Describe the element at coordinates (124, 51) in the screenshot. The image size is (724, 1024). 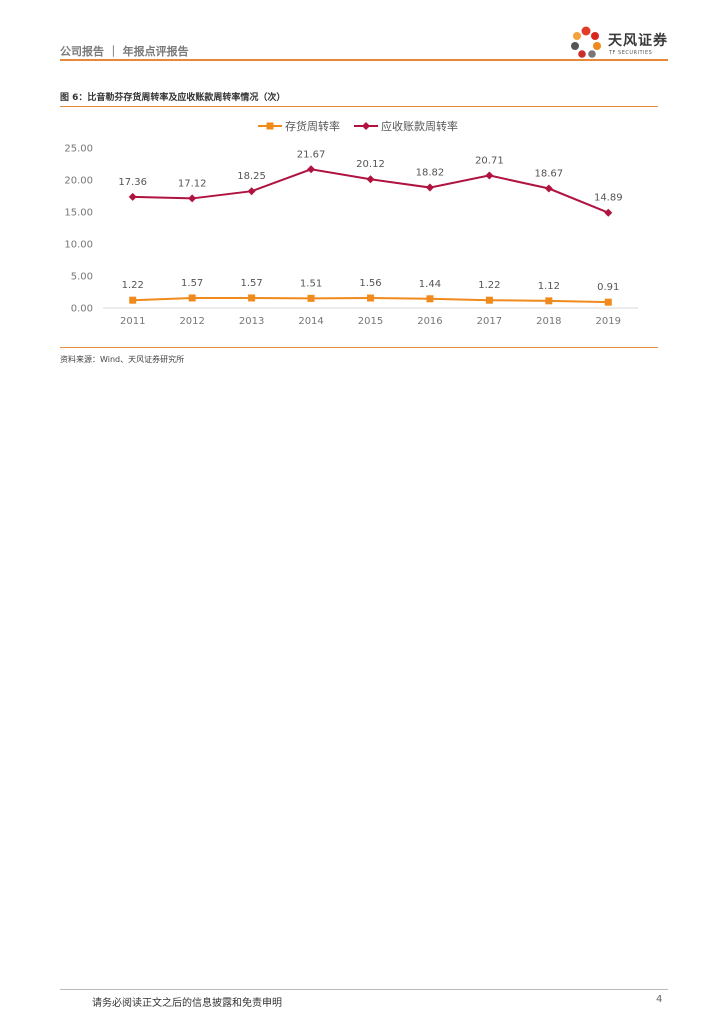
I see `report-type-header: 公司报告 ｜ 年报点评报告` at that location.